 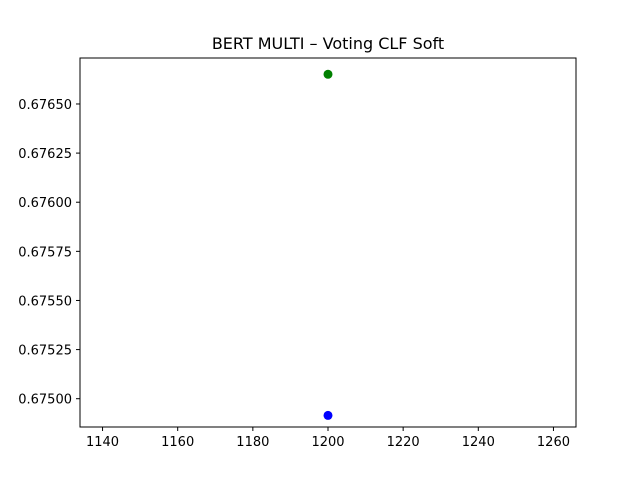 I want to click on x-tick-label: 1260, so click(x=553, y=442).